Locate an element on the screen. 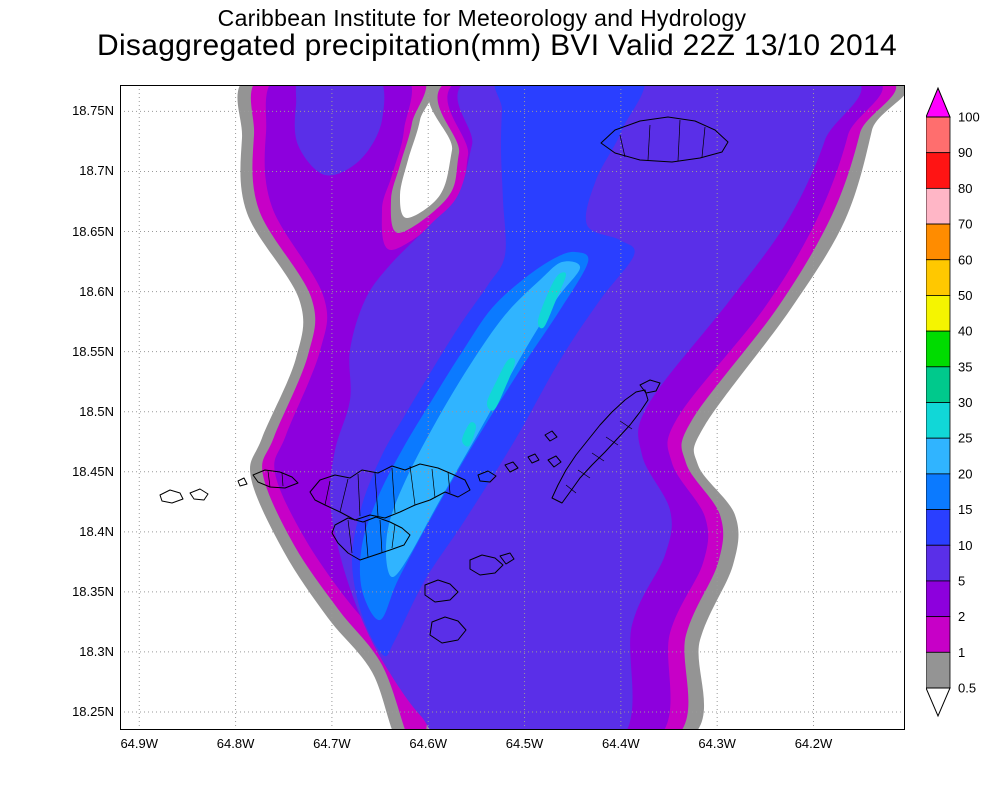  lon-tick-label-64.3W: 64.3W is located at coordinates (717, 743).